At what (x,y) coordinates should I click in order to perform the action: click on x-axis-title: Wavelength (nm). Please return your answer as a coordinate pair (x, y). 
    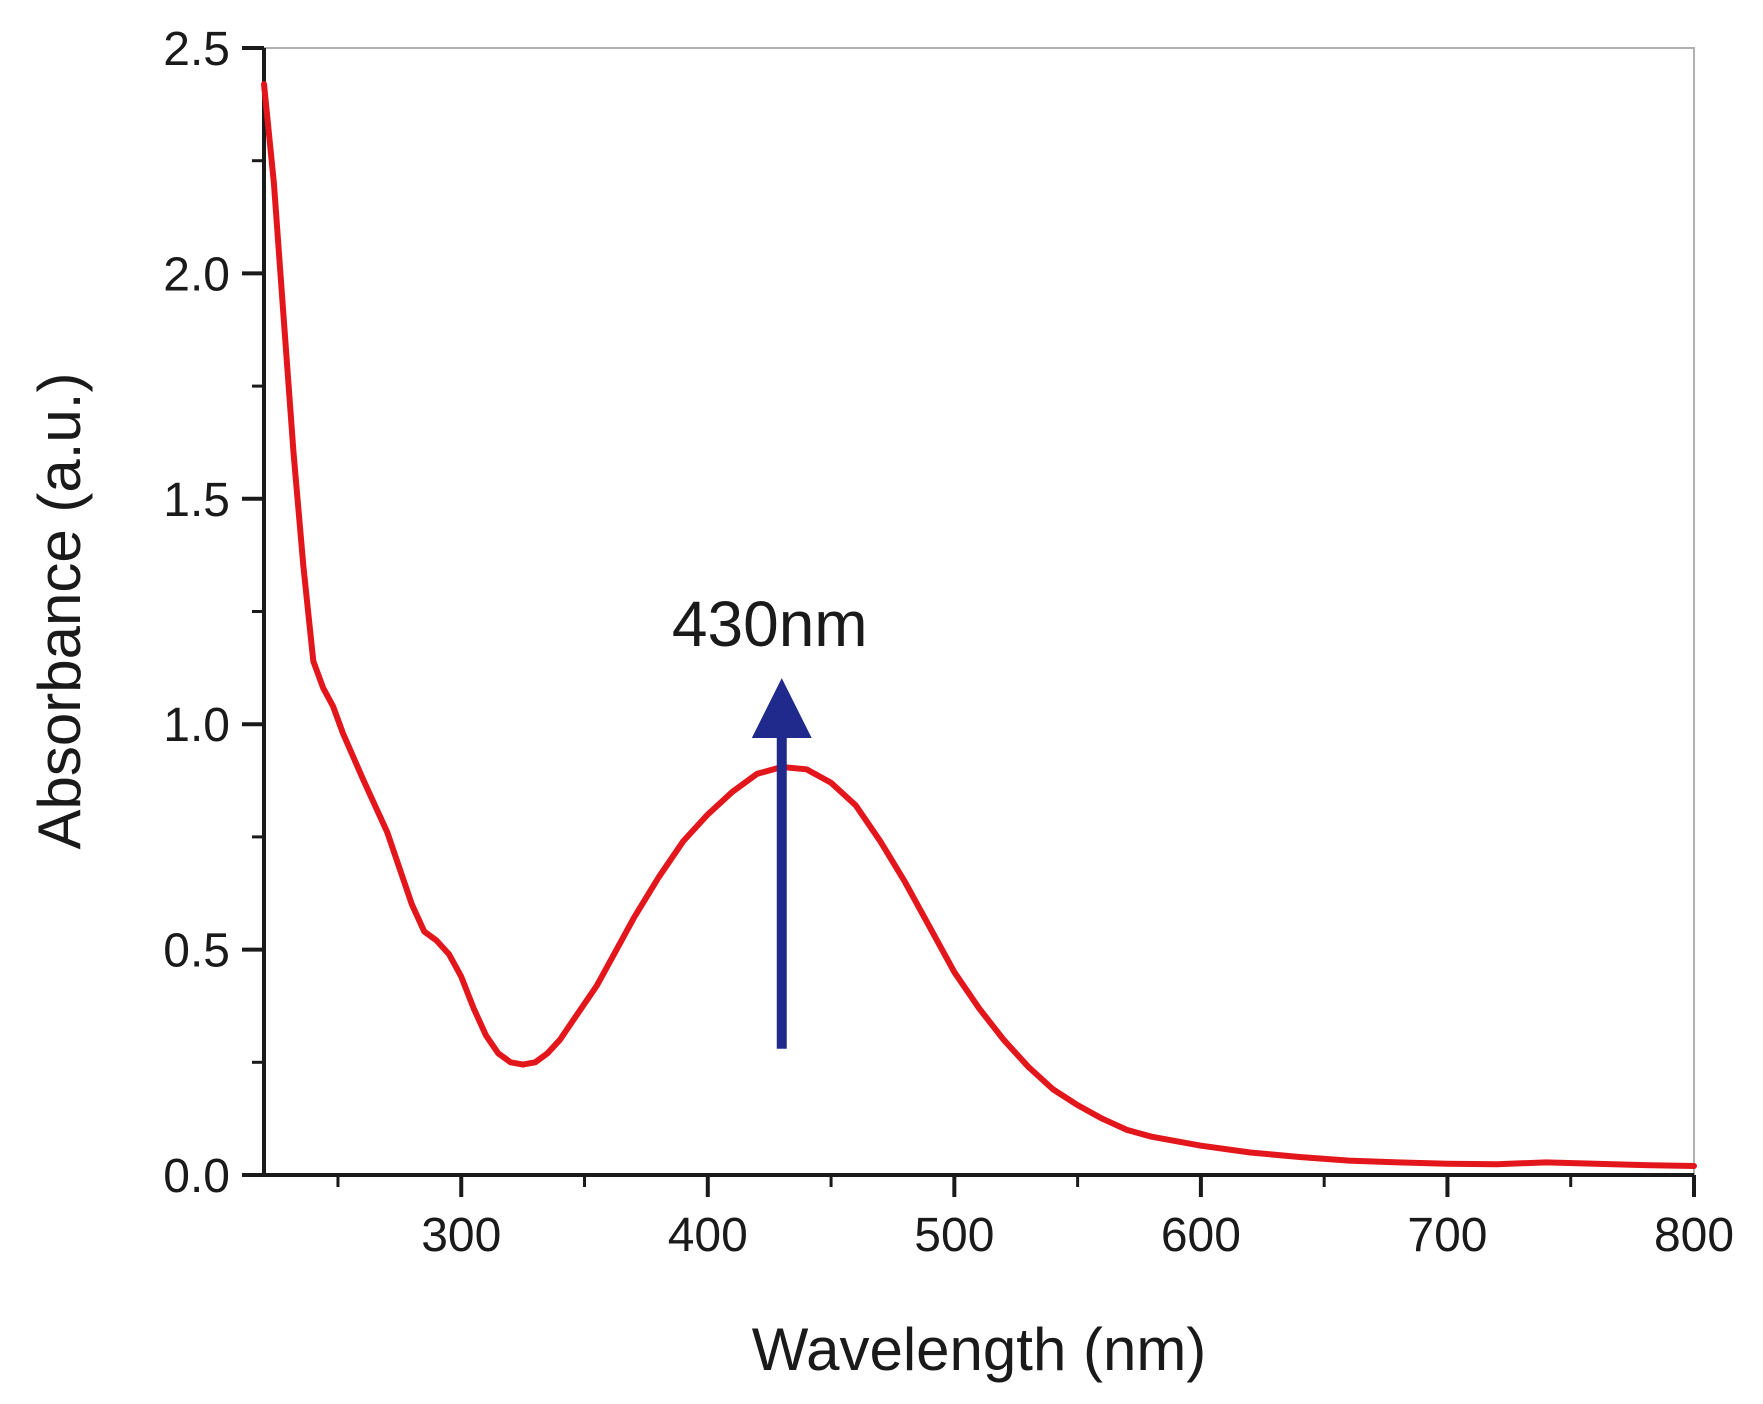
    Looking at the image, I should click on (979, 1349).